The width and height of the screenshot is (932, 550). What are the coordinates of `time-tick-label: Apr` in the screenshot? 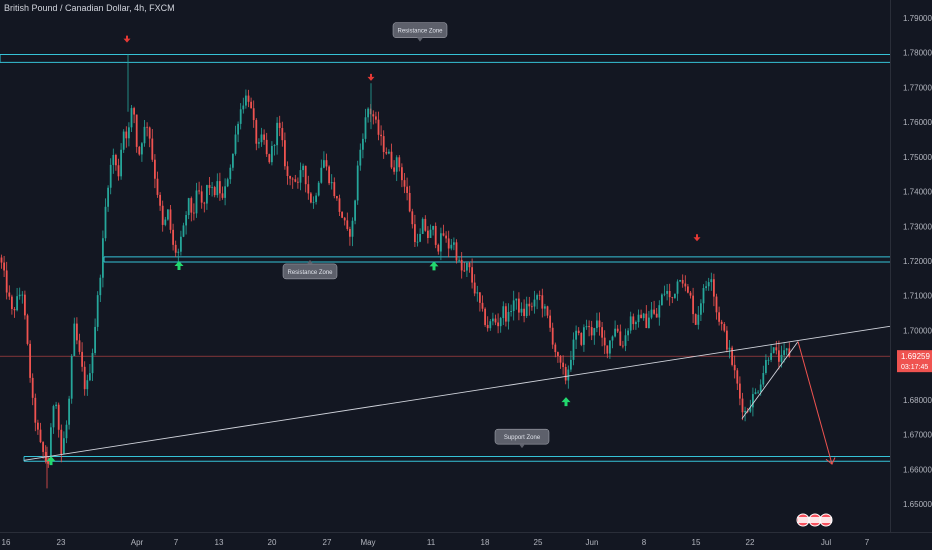 It's located at (137, 542).